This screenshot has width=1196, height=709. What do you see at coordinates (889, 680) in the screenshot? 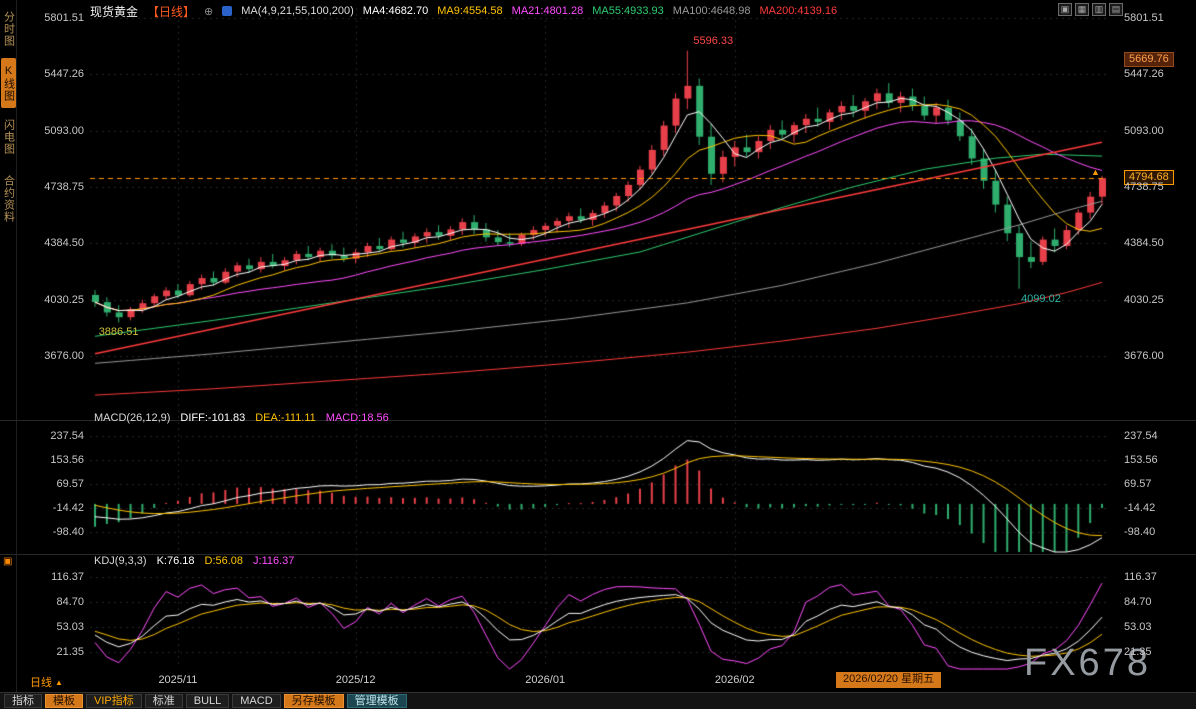
I see `current-date-badge: 2026/02/20 星期五` at bounding box center [889, 680].